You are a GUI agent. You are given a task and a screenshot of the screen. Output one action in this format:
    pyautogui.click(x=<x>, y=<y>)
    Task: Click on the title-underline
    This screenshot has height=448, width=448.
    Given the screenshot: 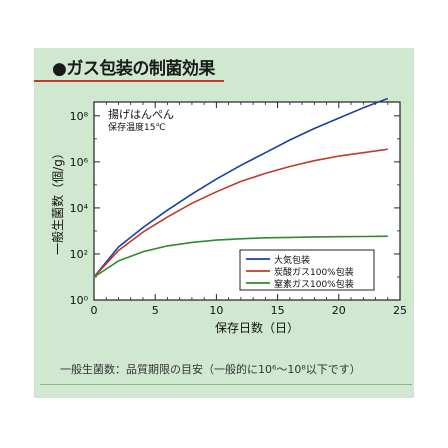 What is the action you would take?
    pyautogui.click(x=129, y=81)
    